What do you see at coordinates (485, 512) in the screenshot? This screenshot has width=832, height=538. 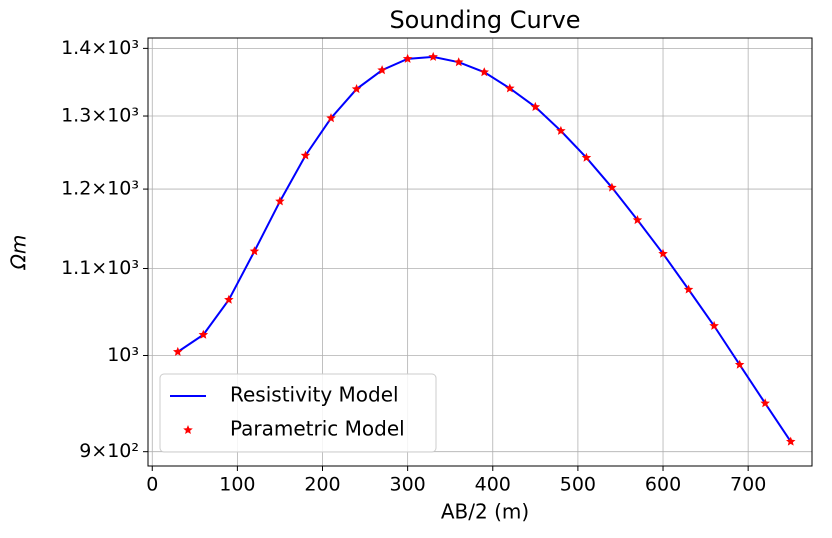 I see `x-axis-label: AB/2 (m)` at bounding box center [485, 512].